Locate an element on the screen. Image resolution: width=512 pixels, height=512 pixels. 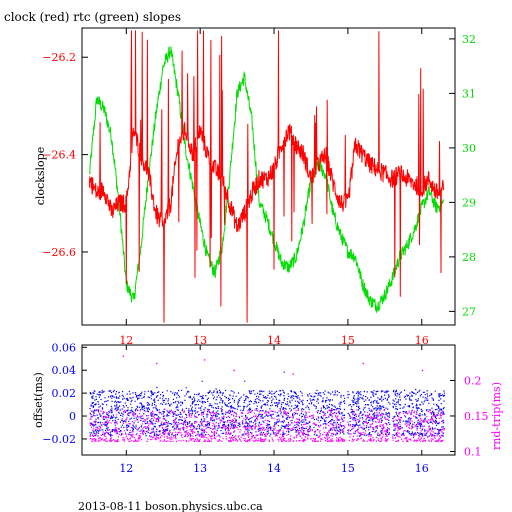
y2-tick-label: 0.2 is located at coordinates (473, 380).